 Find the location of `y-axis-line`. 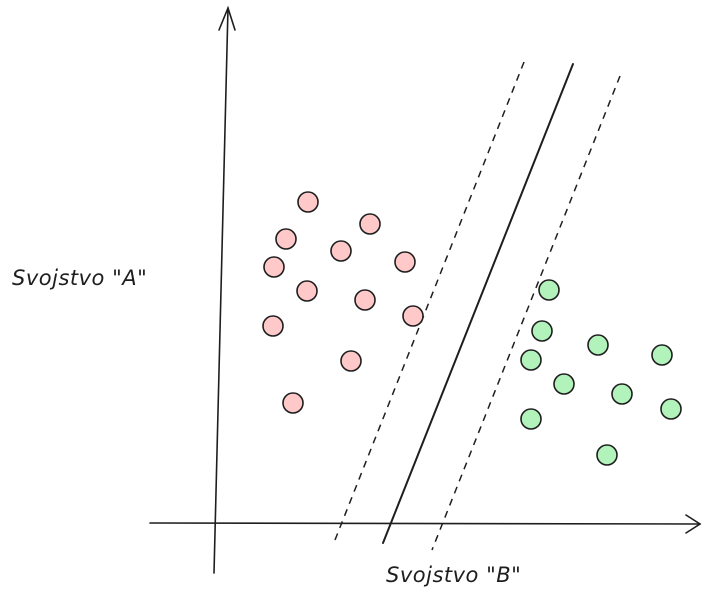

y-axis-line is located at coordinates (221, 290).